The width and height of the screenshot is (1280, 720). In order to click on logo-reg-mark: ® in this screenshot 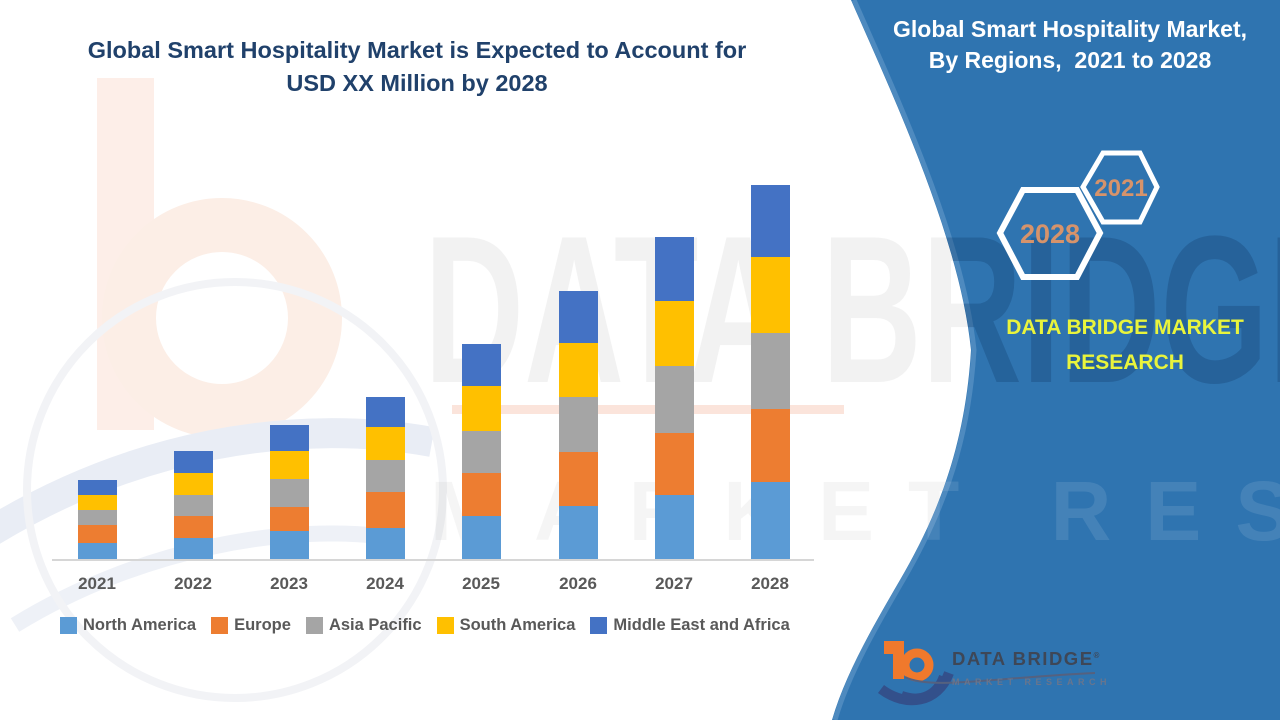, I will do `click(1097, 655)`.